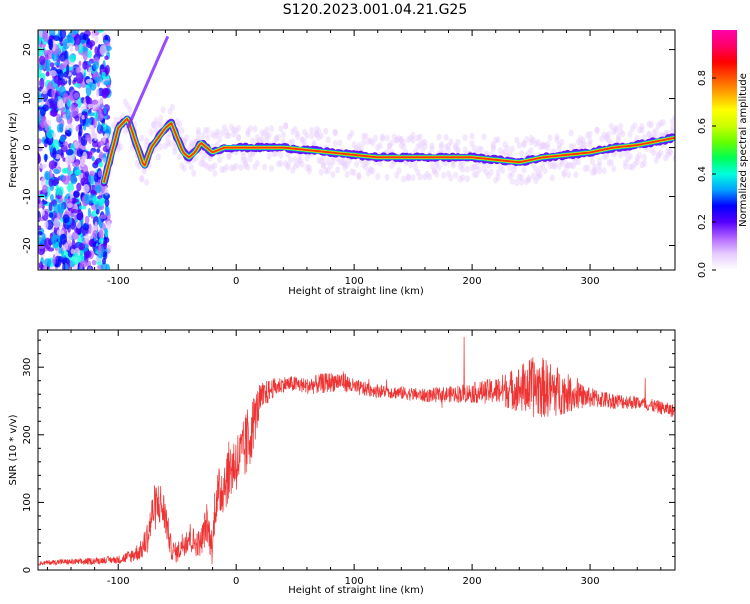 The width and height of the screenshot is (750, 604). I want to click on y-tick-label: -20, so click(27, 245).